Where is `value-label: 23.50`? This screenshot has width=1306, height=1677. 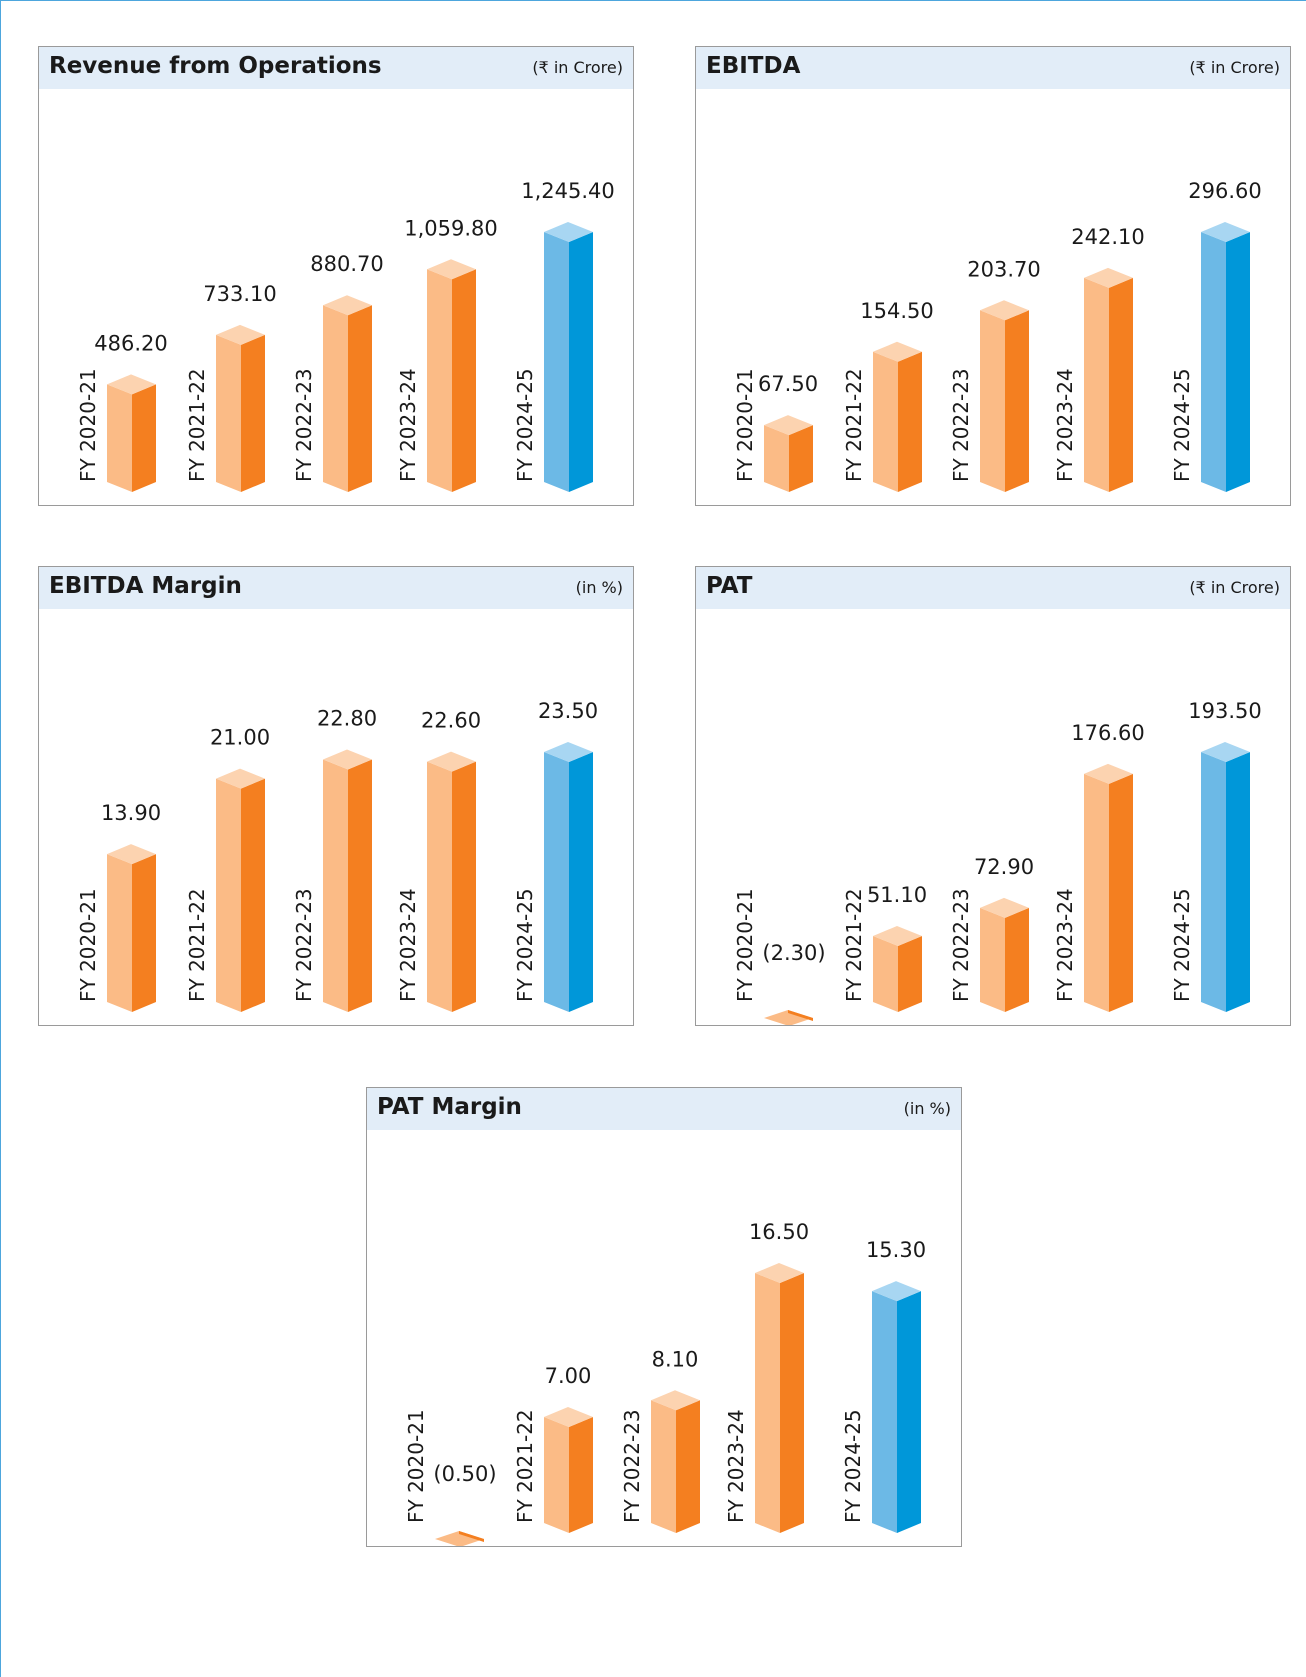
value-label: 23.50 is located at coordinates (568, 711).